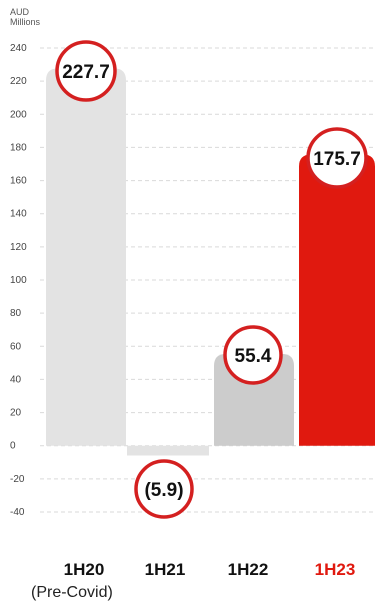 The height and width of the screenshot is (605, 375). Describe the element at coordinates (86, 257) in the screenshot. I see `bar-1h20` at that location.